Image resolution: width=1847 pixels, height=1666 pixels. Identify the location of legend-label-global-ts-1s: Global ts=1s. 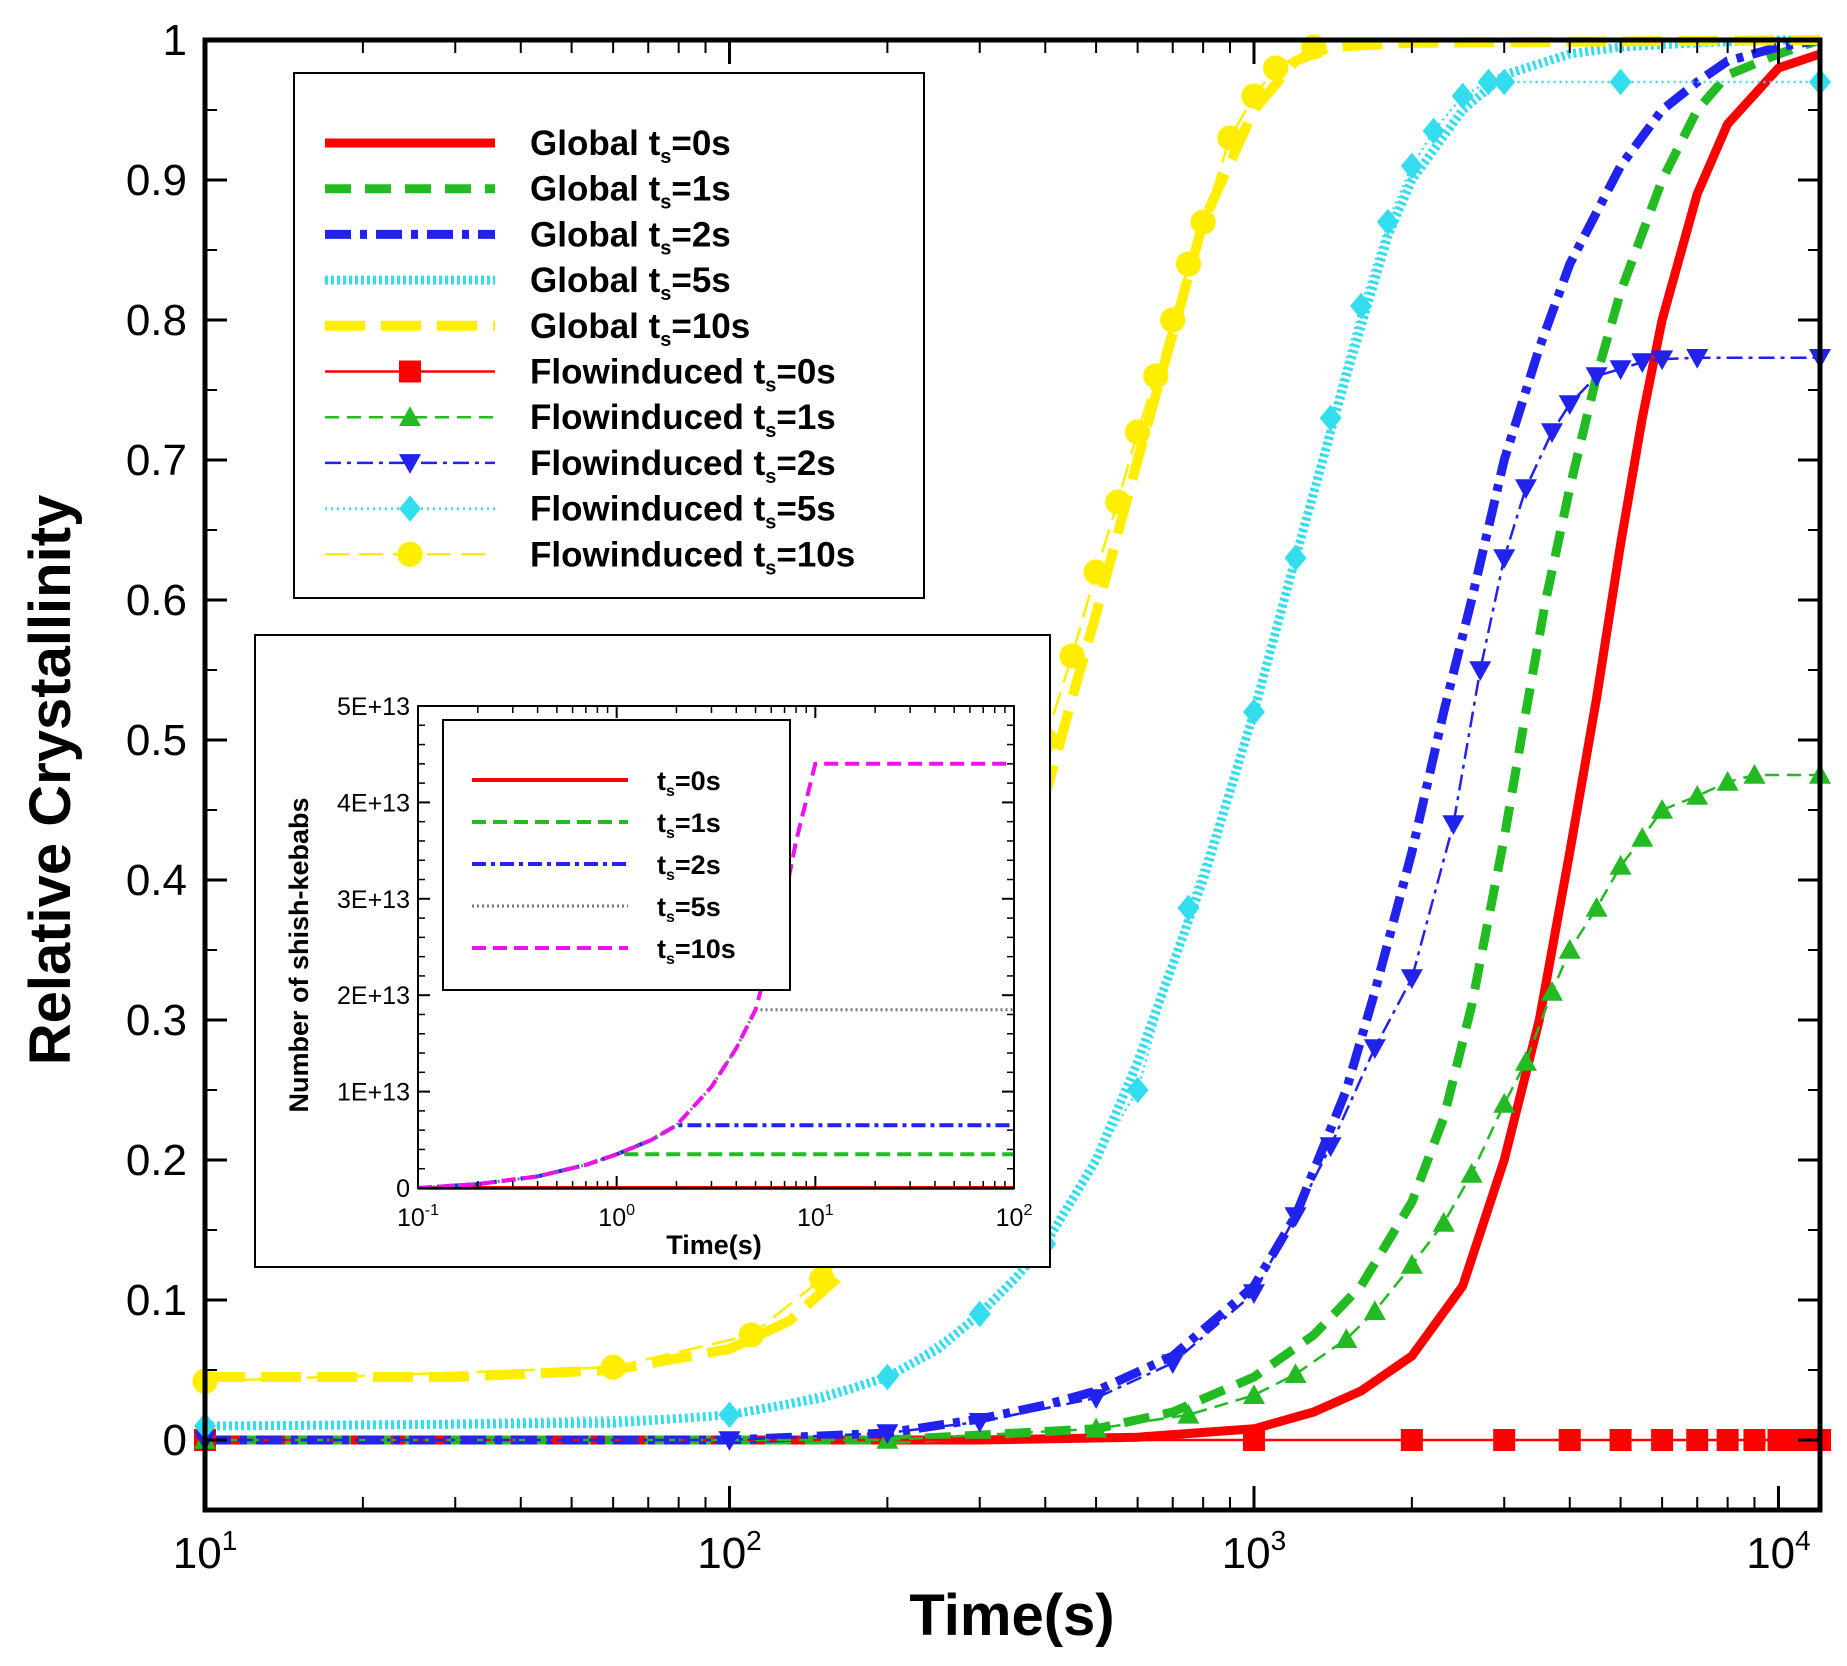
(630, 192).